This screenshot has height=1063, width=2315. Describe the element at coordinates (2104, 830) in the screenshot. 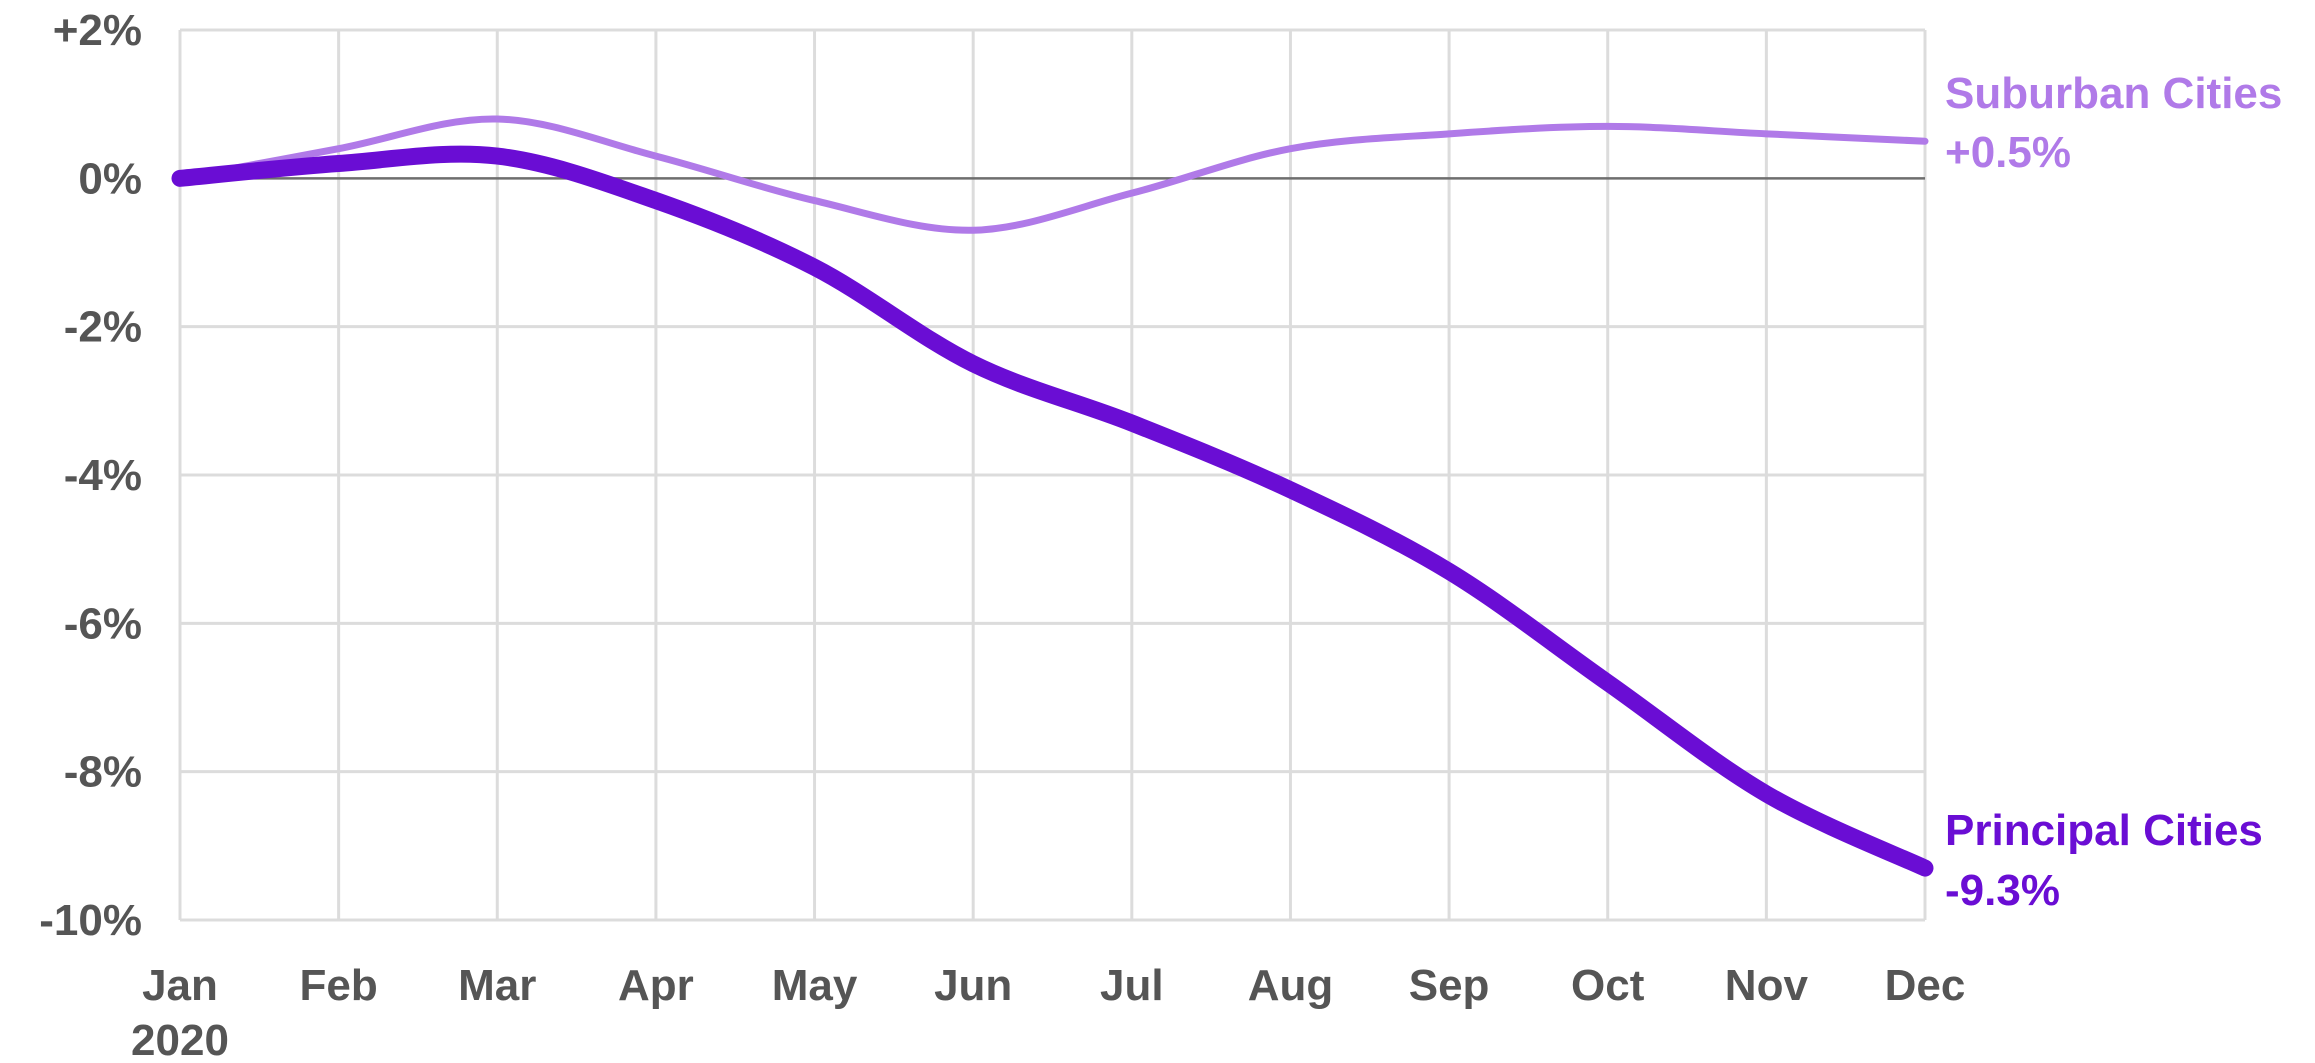

I see `principal-cities-name-label: Principal Cities` at that location.